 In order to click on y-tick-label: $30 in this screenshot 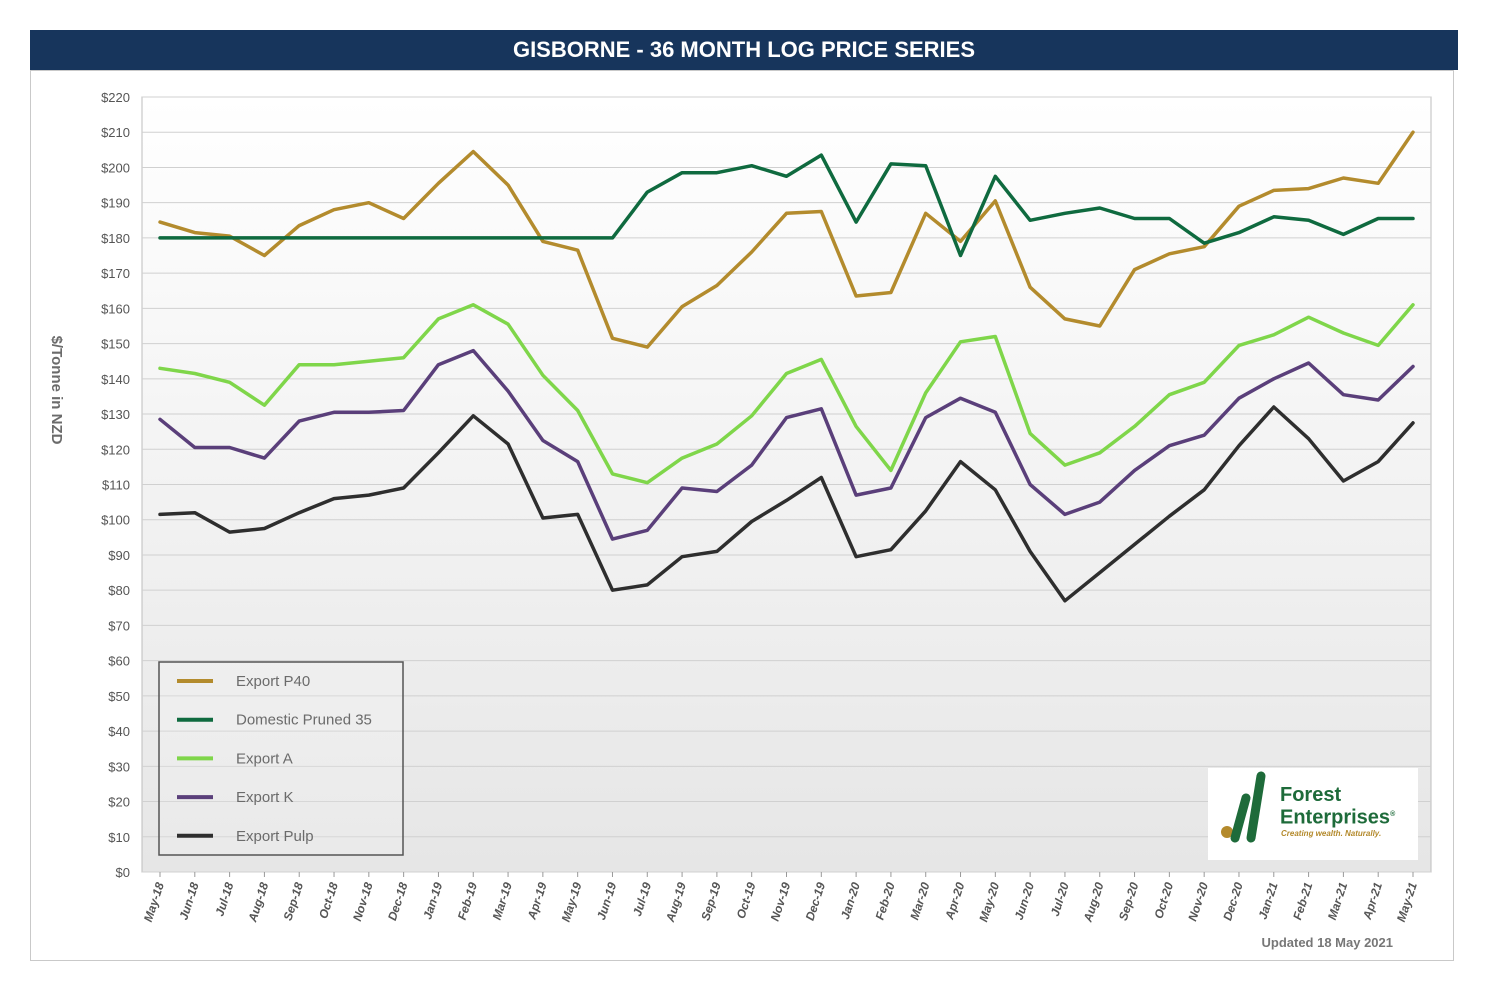, I will do `click(119, 766)`.